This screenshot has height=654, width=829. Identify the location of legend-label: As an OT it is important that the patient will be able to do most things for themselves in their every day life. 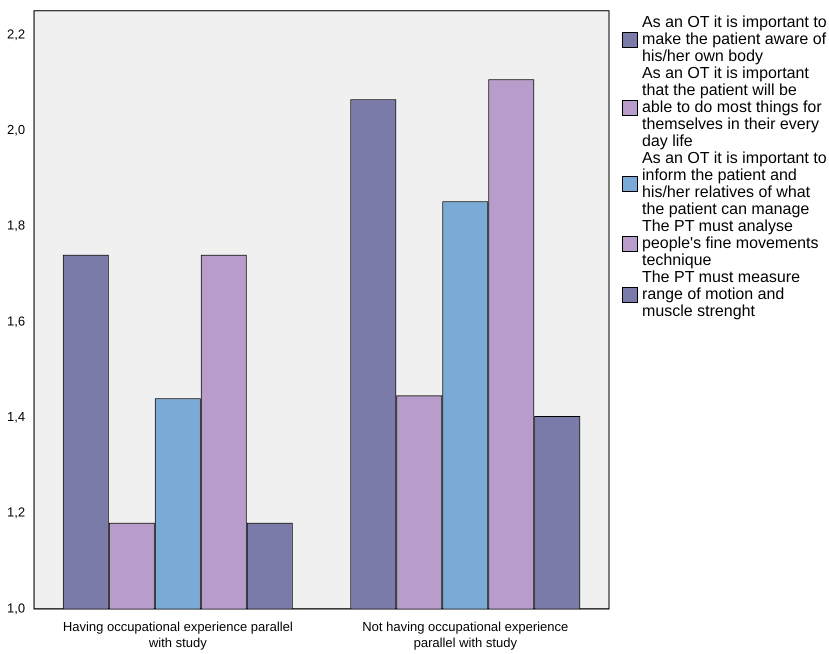
(732, 107).